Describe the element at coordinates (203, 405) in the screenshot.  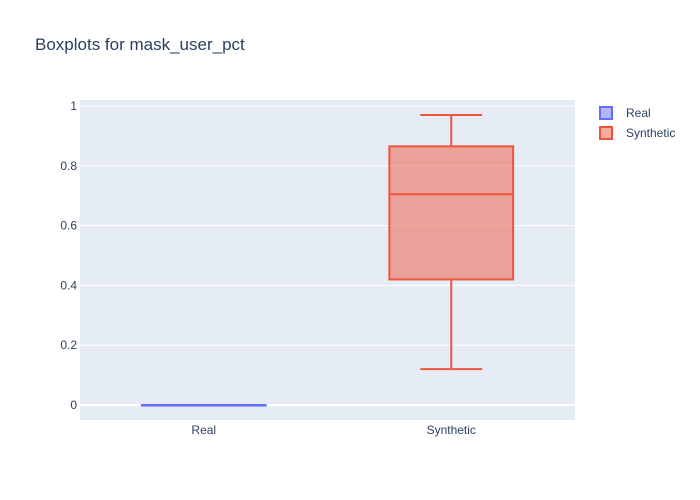
I see `box-real` at that location.